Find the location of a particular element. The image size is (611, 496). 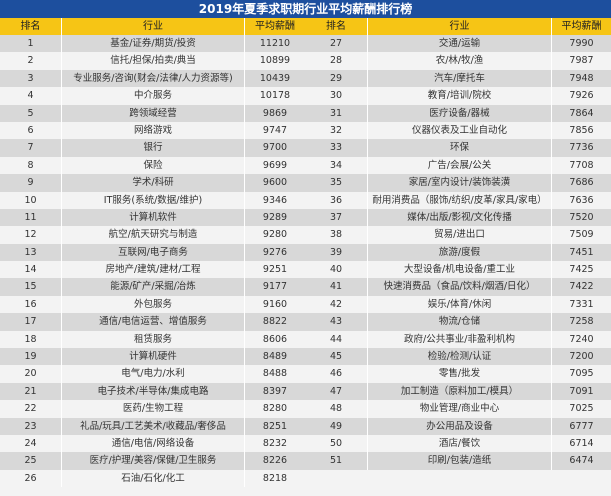

cell-industry: 加工制造（原料加工/模具） is located at coordinates (460, 391).